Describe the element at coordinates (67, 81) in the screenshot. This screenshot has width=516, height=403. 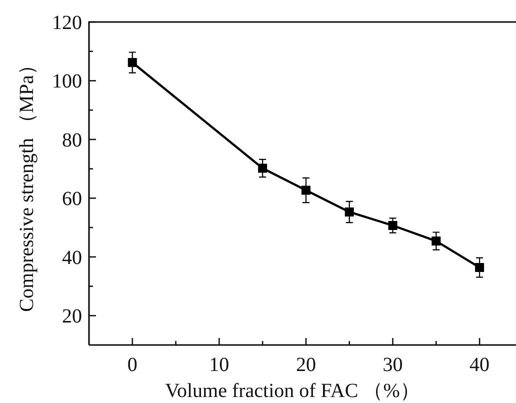
I see `y-tick-label: 100` at that location.